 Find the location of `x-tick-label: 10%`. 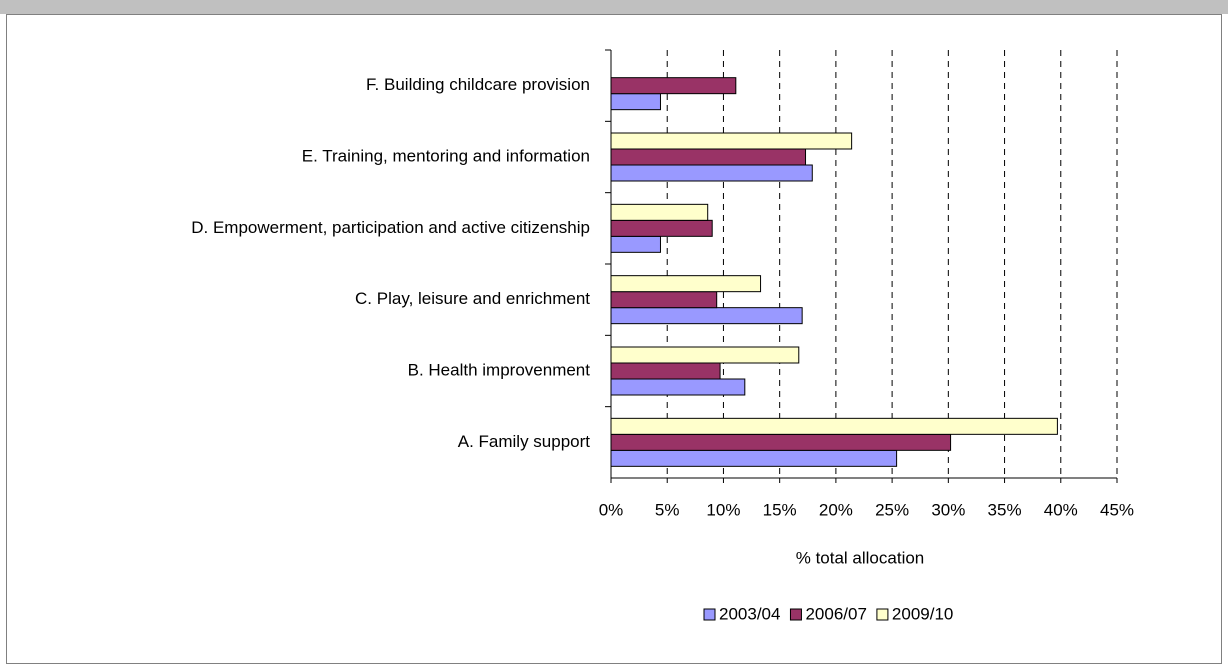

x-tick-label: 10% is located at coordinates (723, 509).